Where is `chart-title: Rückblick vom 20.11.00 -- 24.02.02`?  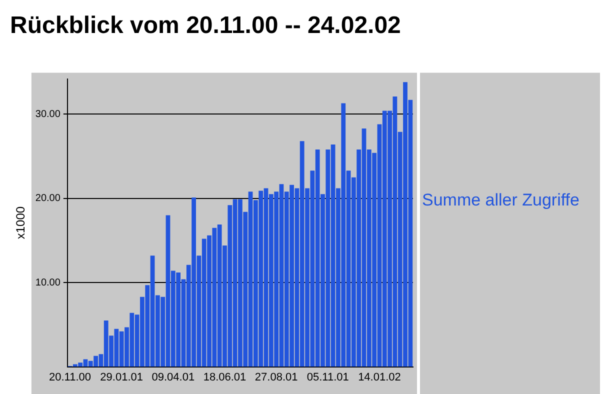 chart-title: Rückblick vom 20.11.00 -- 24.02.02 is located at coordinates (205, 26).